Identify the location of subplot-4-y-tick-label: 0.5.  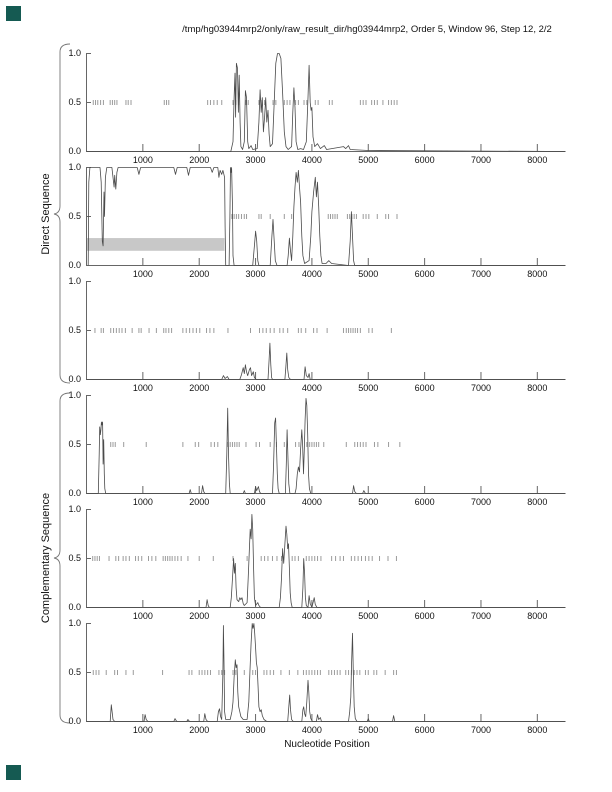
(74, 444).